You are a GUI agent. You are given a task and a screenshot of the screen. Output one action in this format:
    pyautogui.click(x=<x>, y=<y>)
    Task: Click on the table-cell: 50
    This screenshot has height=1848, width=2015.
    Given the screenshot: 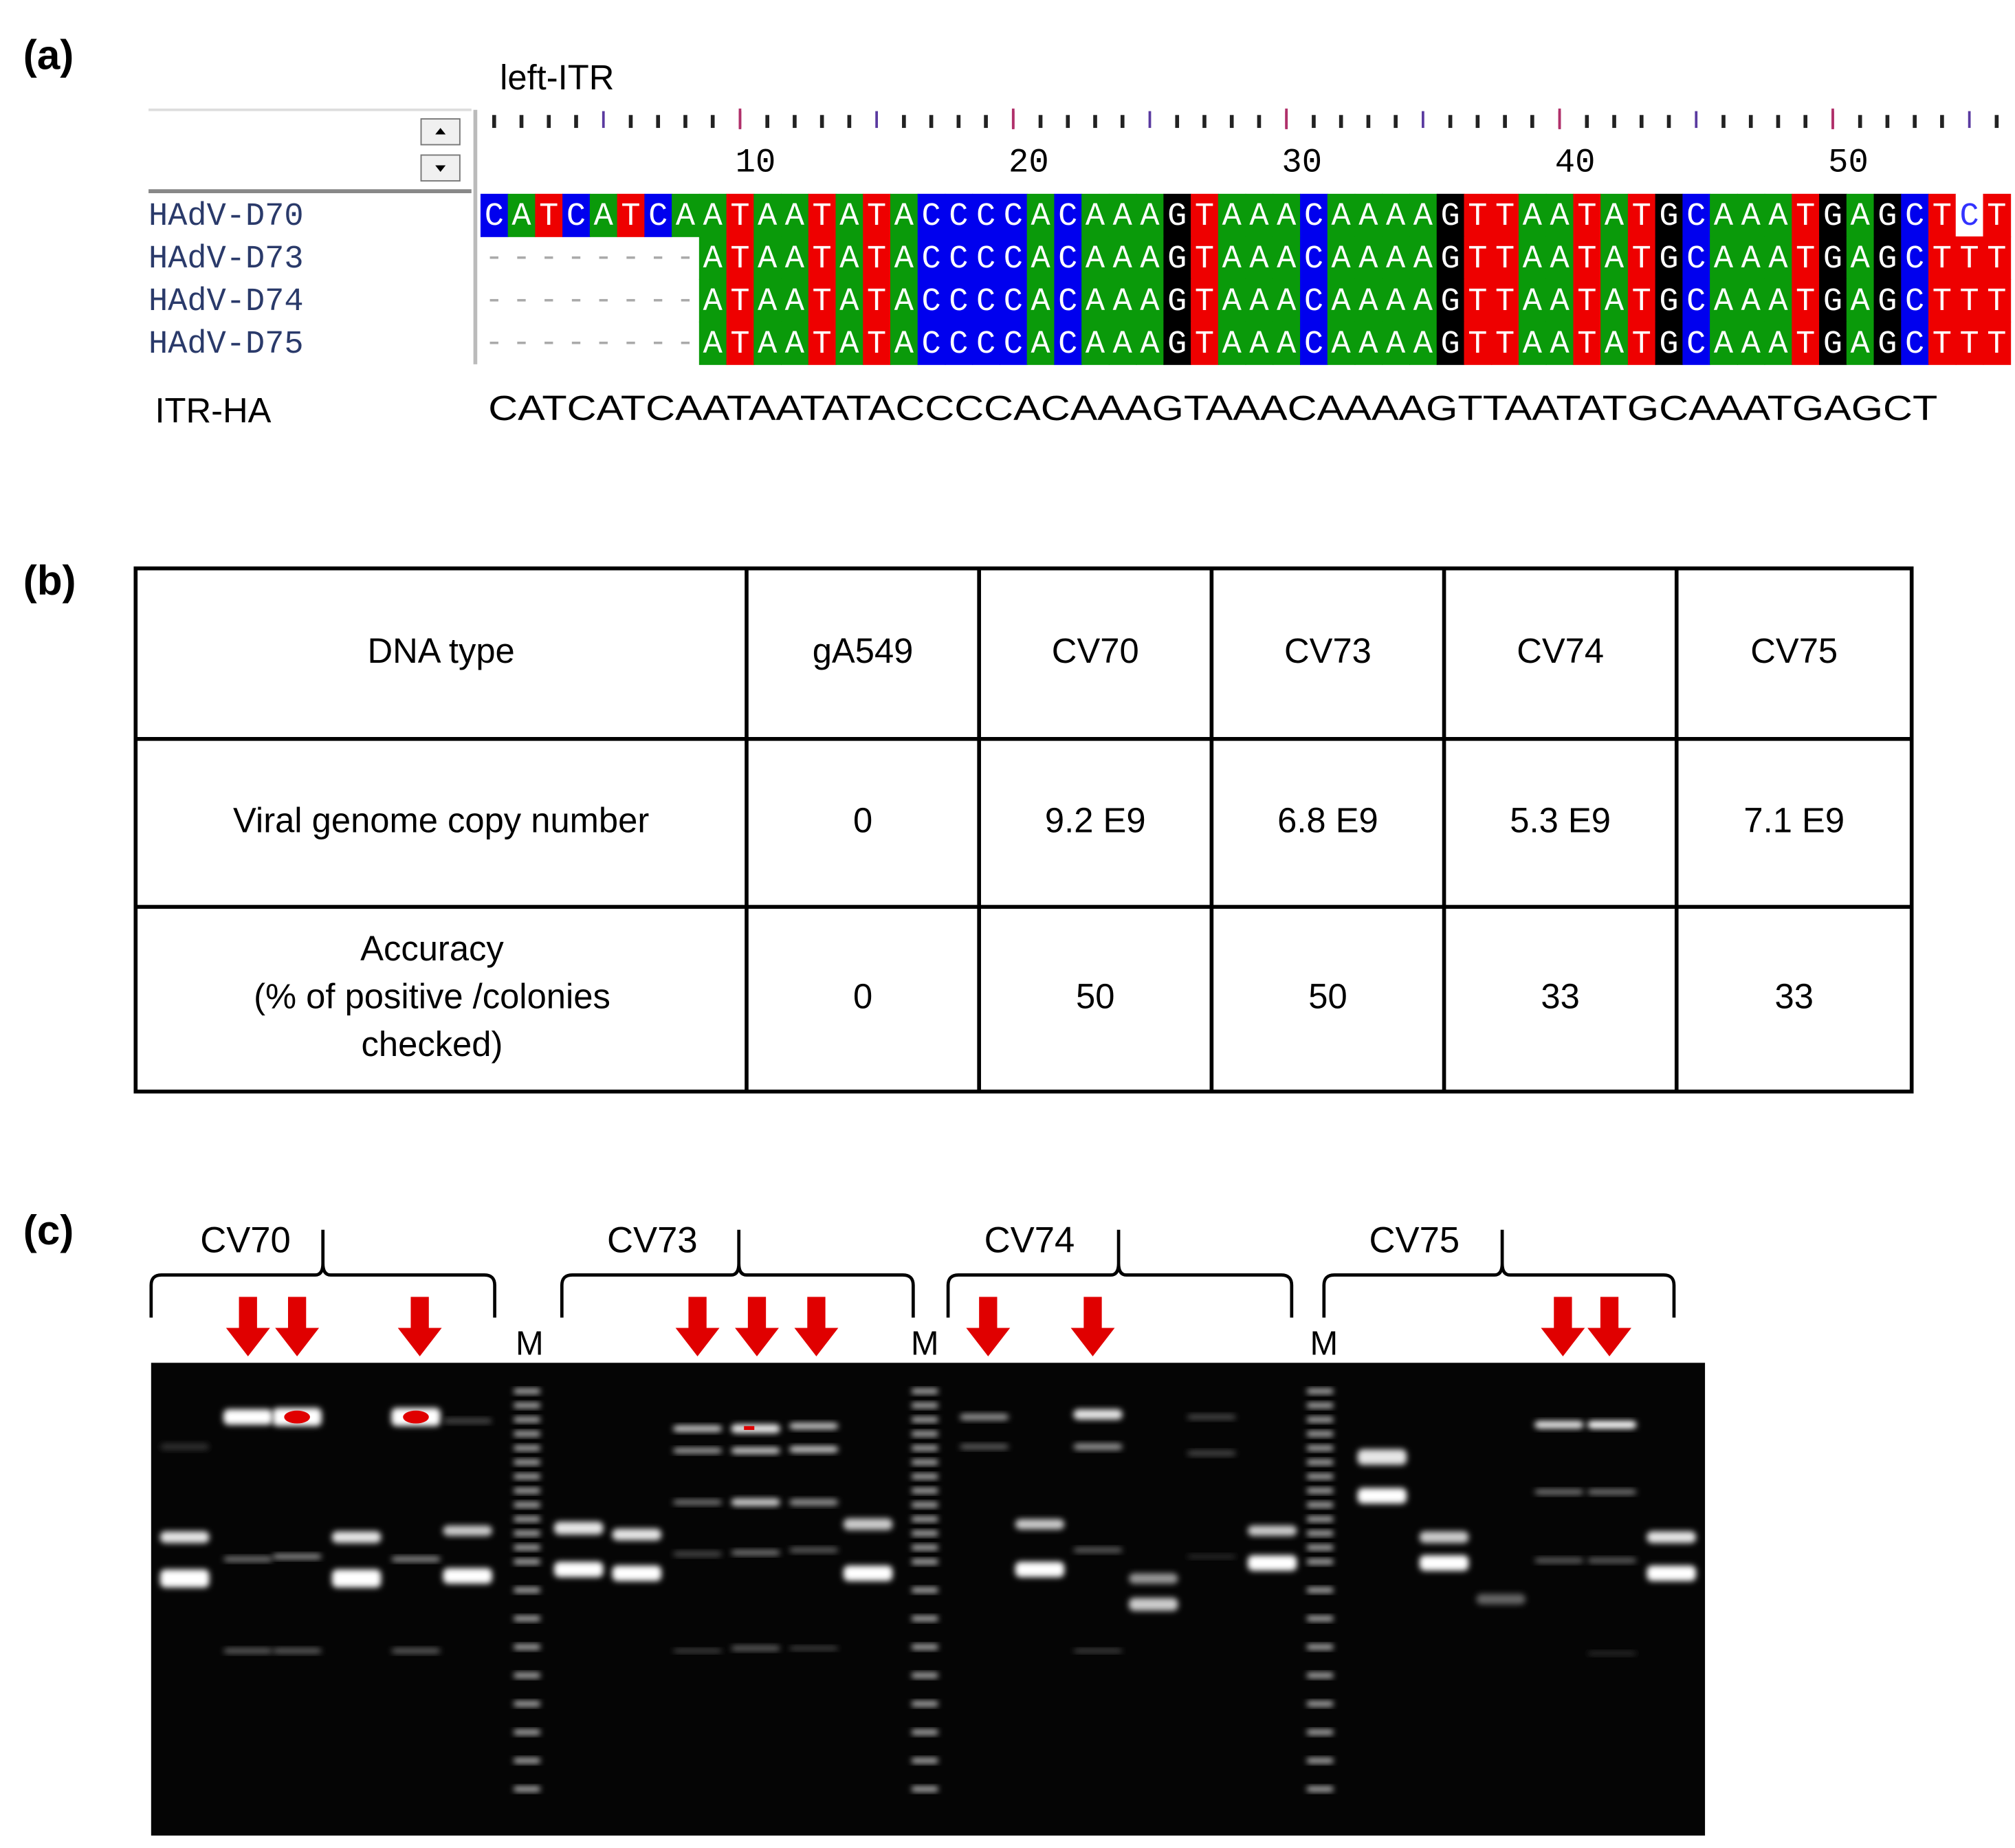 What is the action you would take?
    pyautogui.click(x=1327, y=996)
    